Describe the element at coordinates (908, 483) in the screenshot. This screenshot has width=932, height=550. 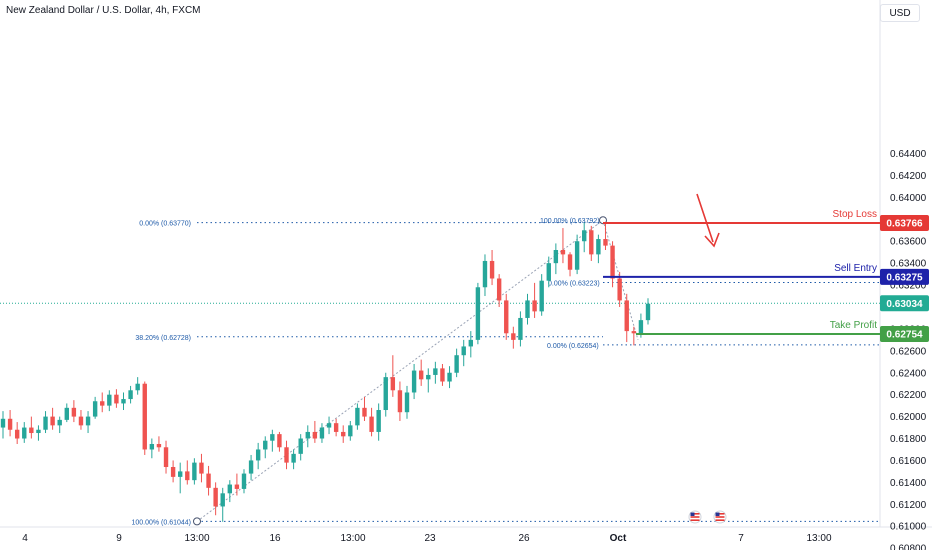
I see `y-tick-label: 0.61400` at that location.